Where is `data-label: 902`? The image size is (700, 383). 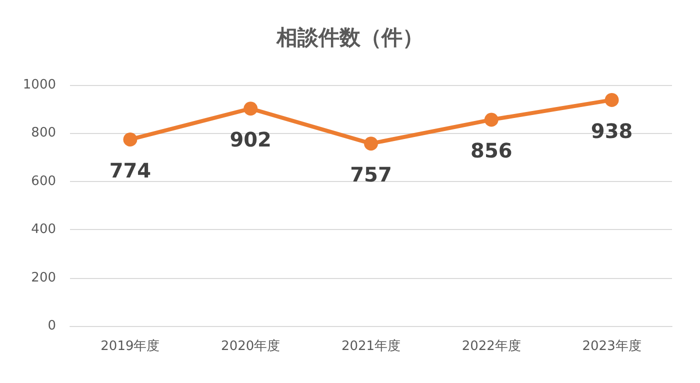
data-label: 902 is located at coordinates (251, 140).